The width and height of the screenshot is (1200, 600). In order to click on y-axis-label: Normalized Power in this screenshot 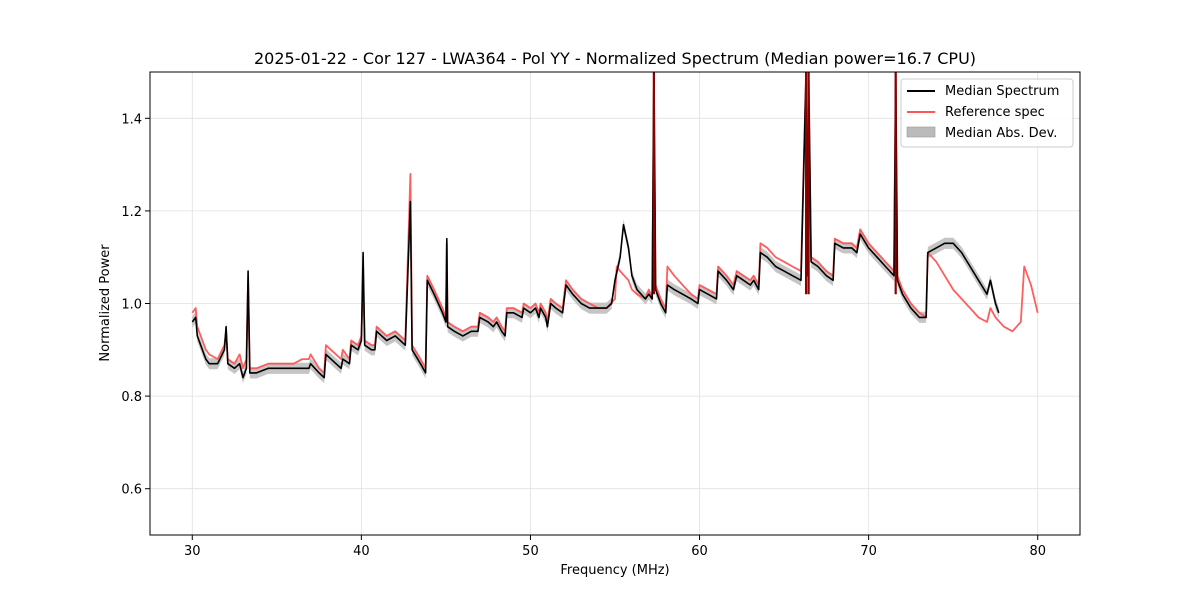, I will do `click(105, 303)`.